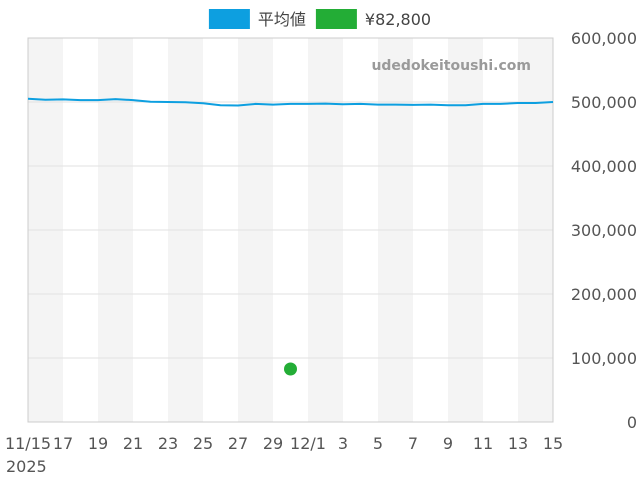 The height and width of the screenshot is (480, 640). What do you see at coordinates (284, 455) in the screenshot?
I see `x-axis-ticks: 11/15 2025 17 19 21 23 25 27 29 12/1 3 5 7 9 11 13 15` at bounding box center [284, 455].